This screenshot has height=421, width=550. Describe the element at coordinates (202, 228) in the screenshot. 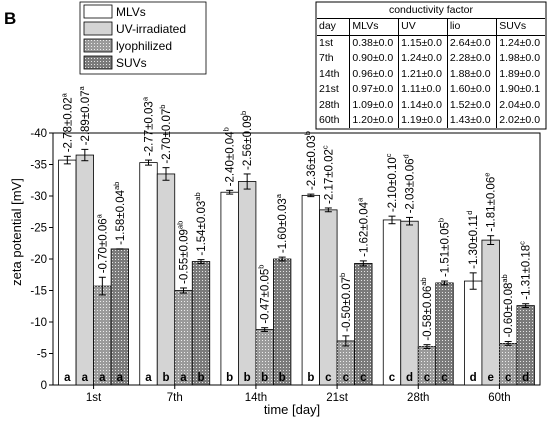

I see `value-label-main: -1.54±0.03` at that location.